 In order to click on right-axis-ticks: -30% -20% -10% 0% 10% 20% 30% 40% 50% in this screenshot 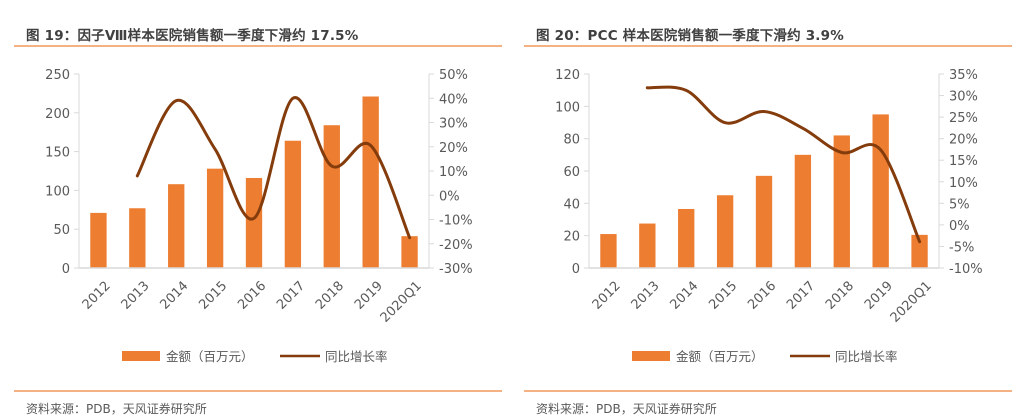, I will do `click(451, 172)`.